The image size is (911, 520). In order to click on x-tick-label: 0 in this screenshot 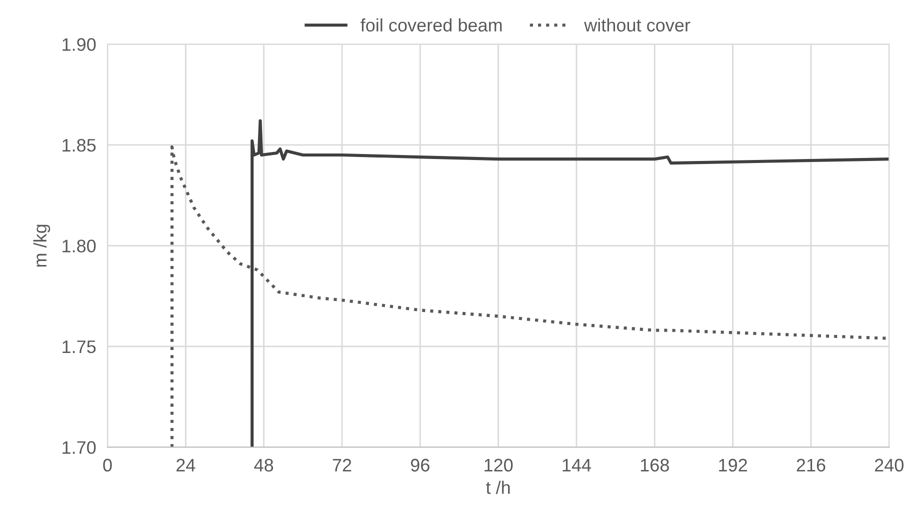, I will do `click(107, 465)`.